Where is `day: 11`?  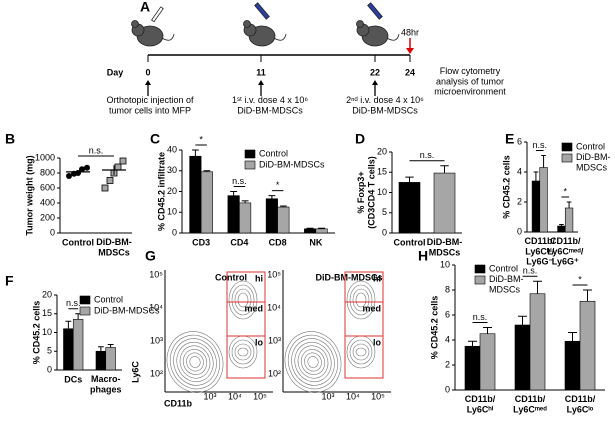 day: 11 is located at coordinates (261, 72).